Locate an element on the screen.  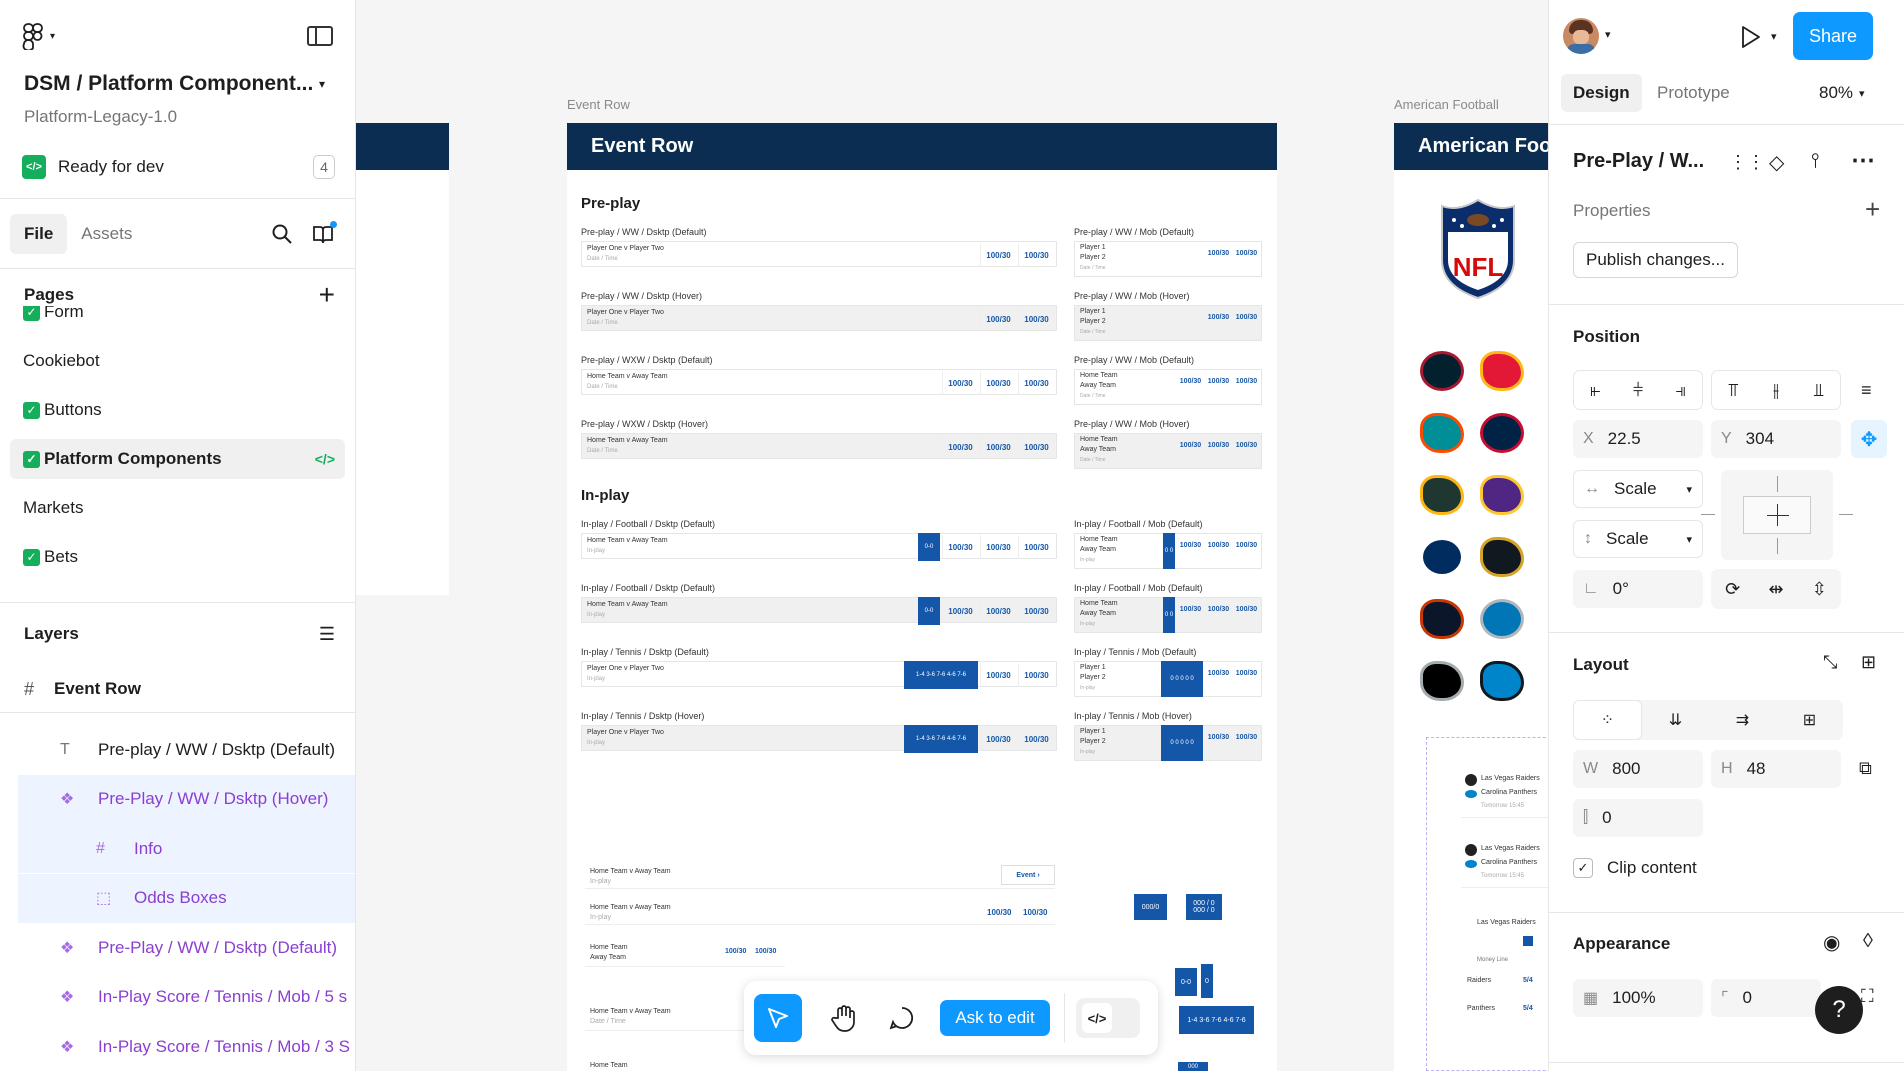
frame-label-event-row: Event Row is located at coordinates (598, 104).